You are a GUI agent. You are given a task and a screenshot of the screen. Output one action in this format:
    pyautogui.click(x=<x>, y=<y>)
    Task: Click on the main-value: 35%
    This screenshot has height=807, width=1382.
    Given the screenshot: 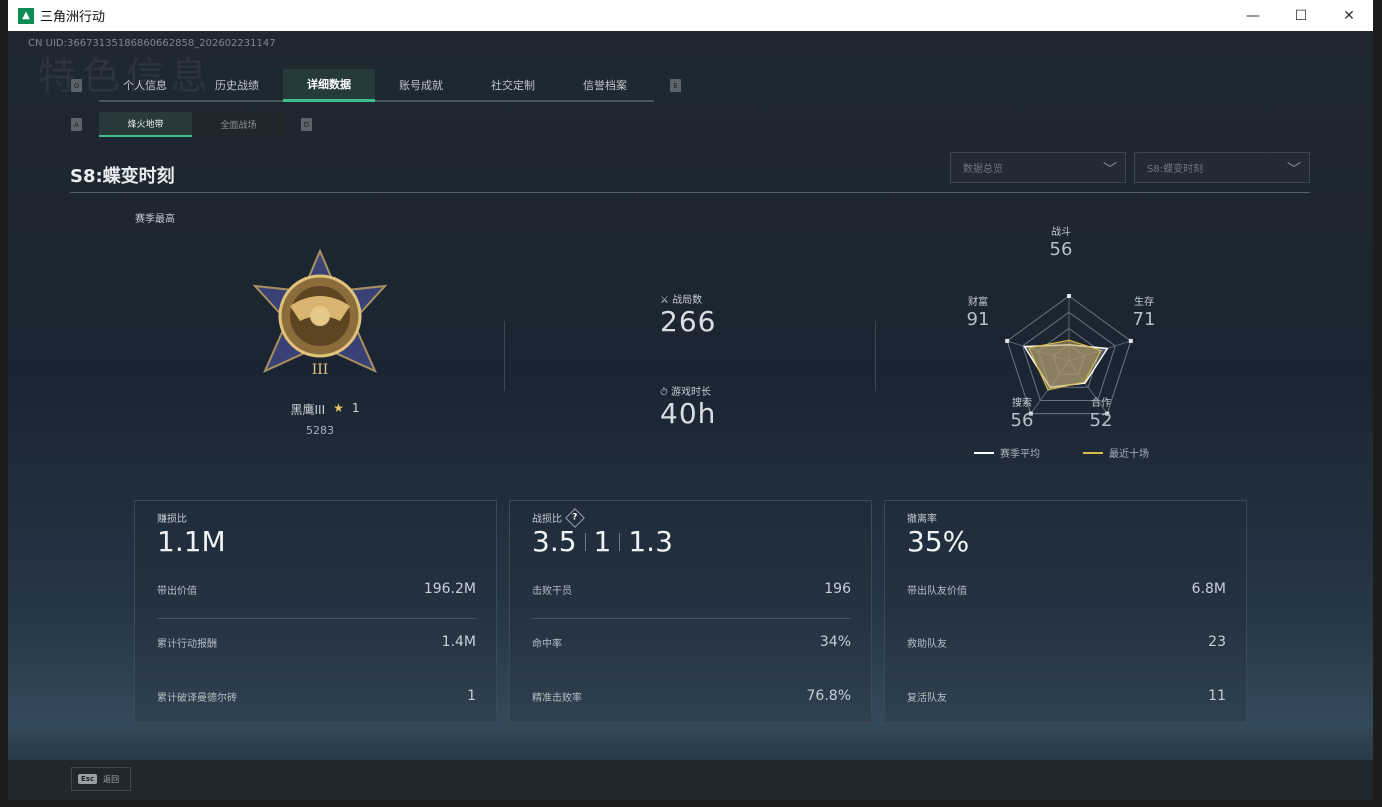 What is the action you would take?
    pyautogui.click(x=938, y=541)
    